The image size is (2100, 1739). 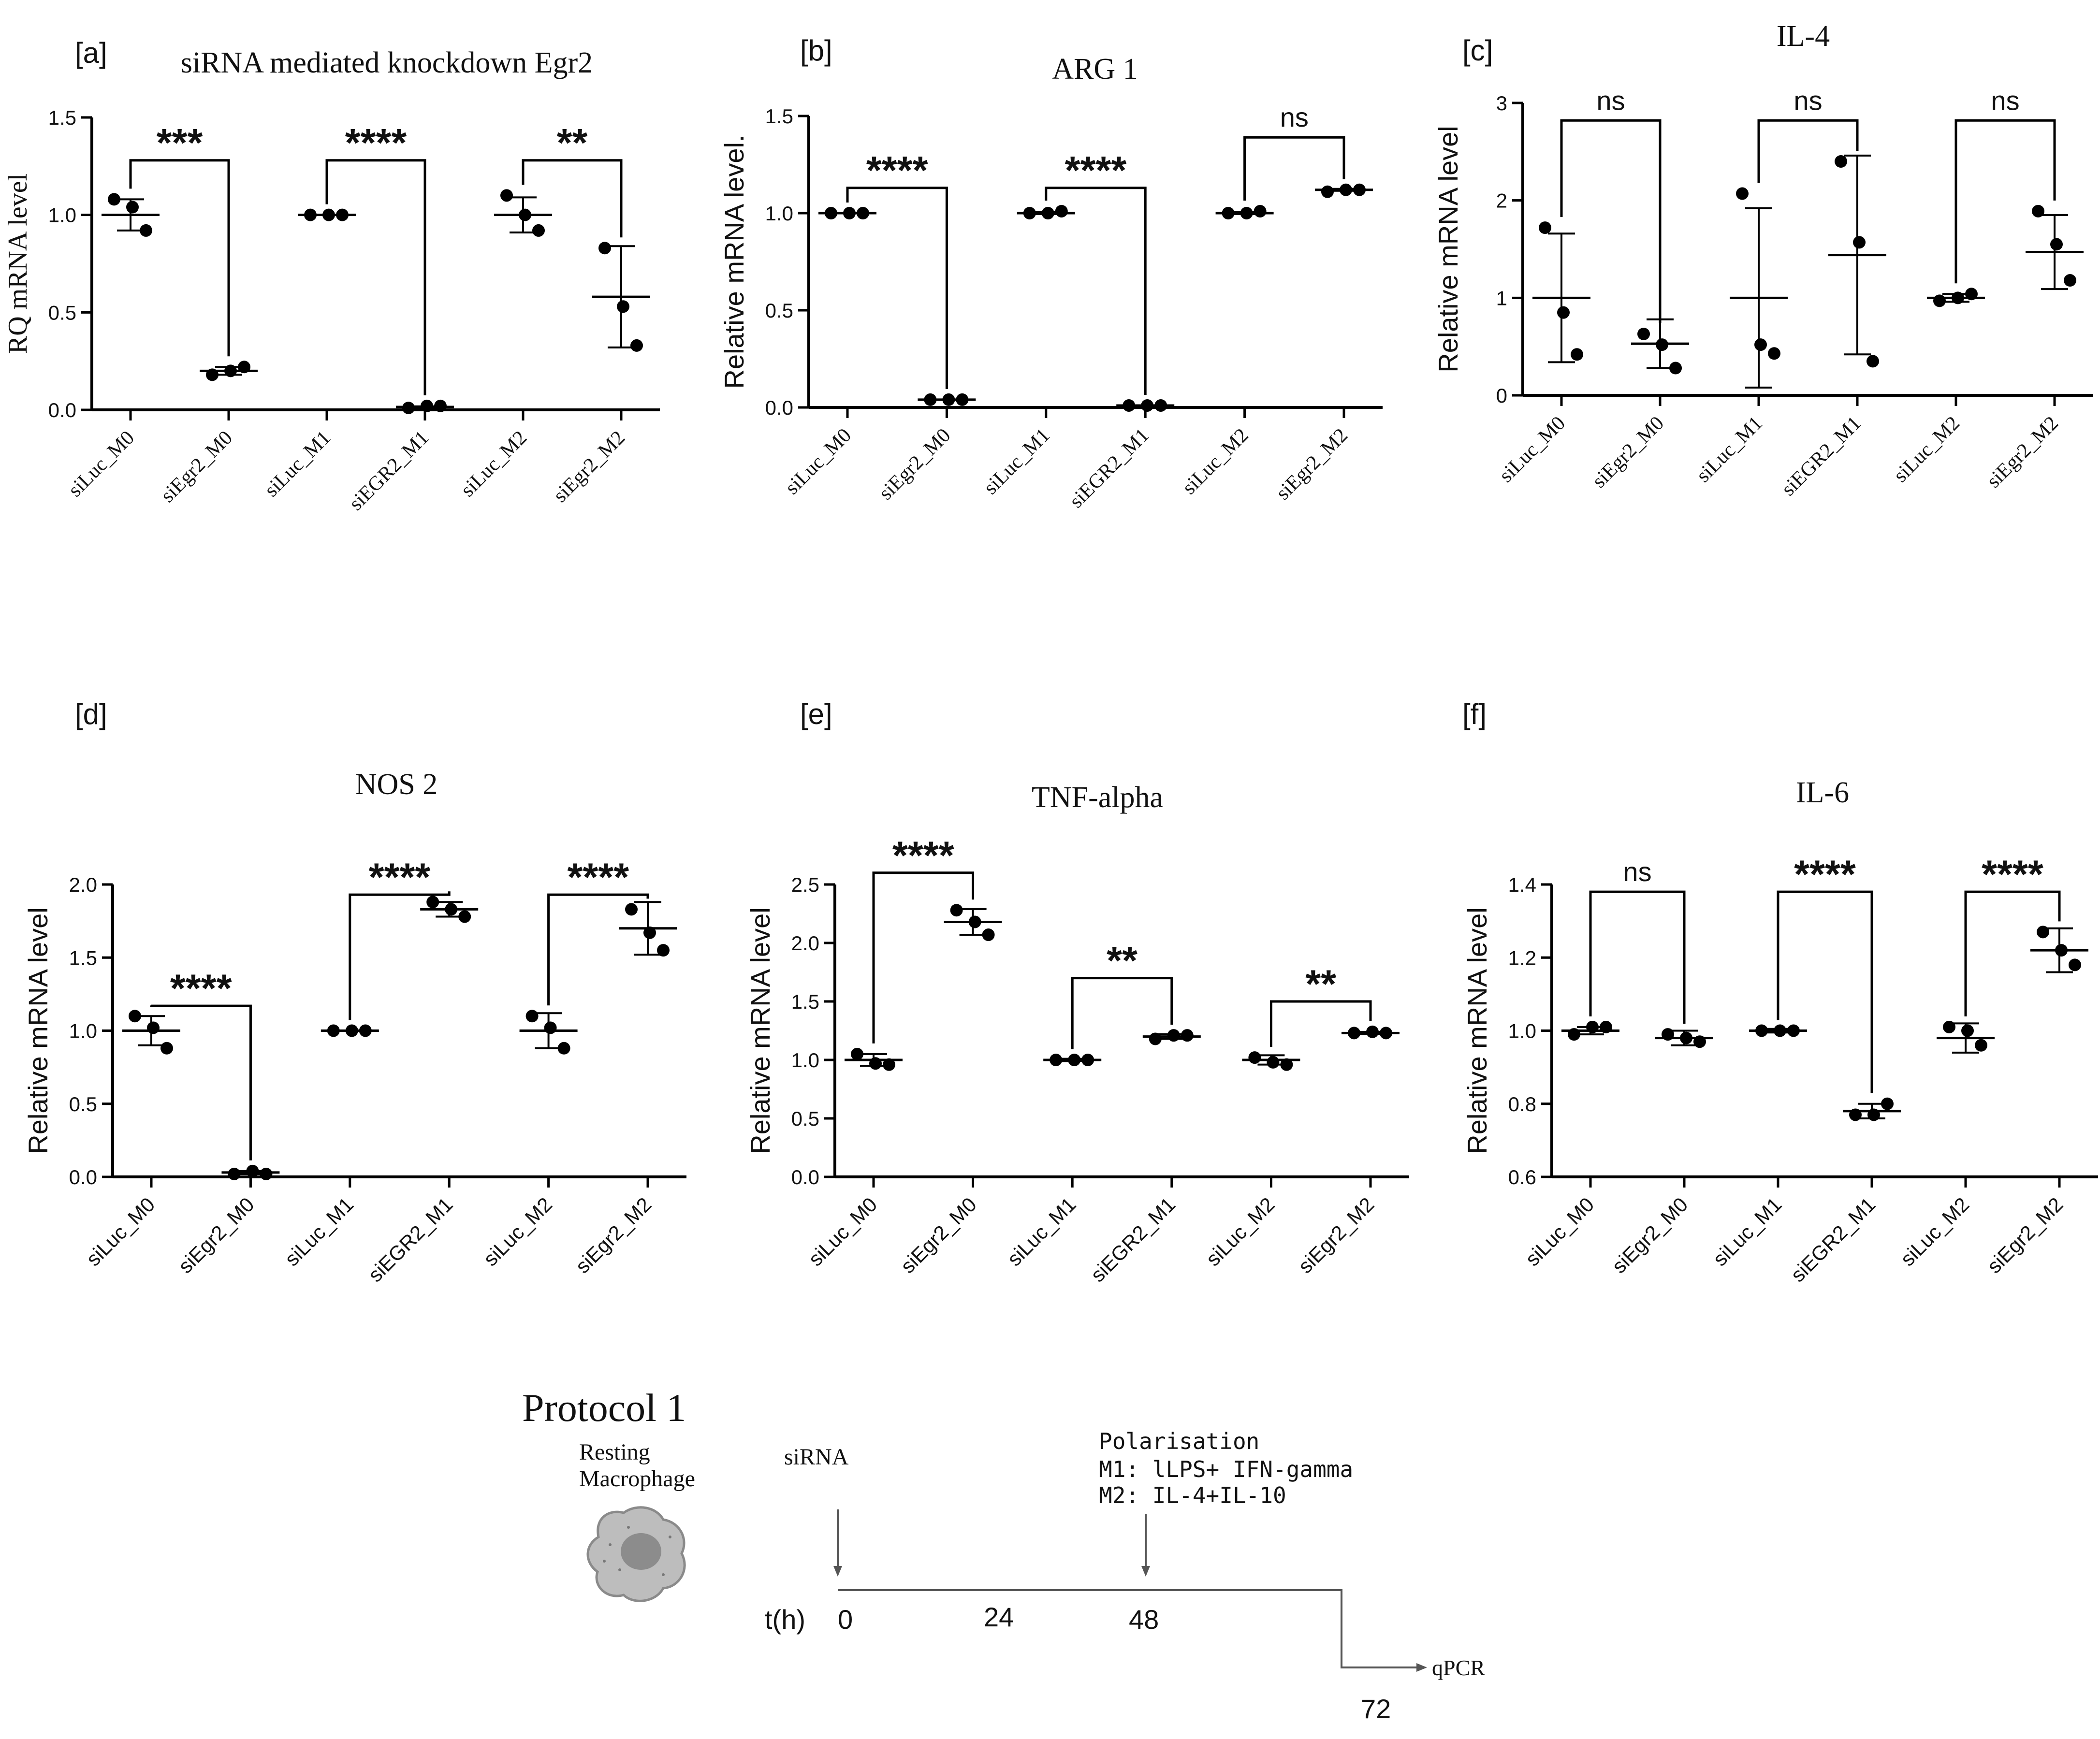 What do you see at coordinates (805, 884) in the screenshot?
I see `y-tick-label: 2.5` at bounding box center [805, 884].